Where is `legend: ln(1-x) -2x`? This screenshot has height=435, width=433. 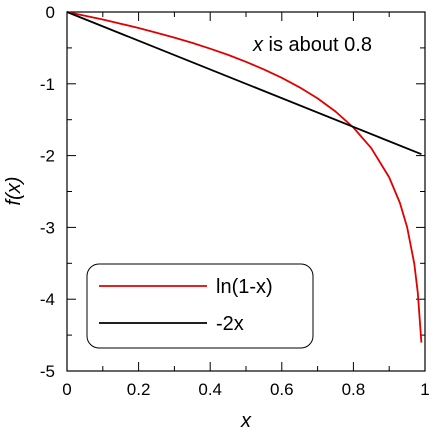
legend: ln(1-x) -2x is located at coordinates (200, 306).